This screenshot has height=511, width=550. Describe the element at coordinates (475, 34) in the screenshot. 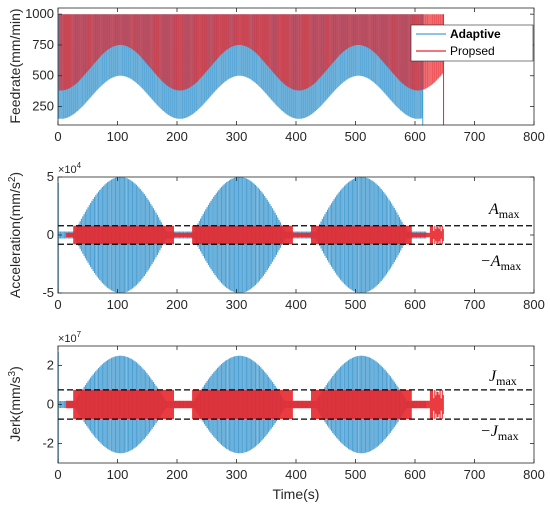

I see `legend-label-adaptive: Adaptive` at that location.